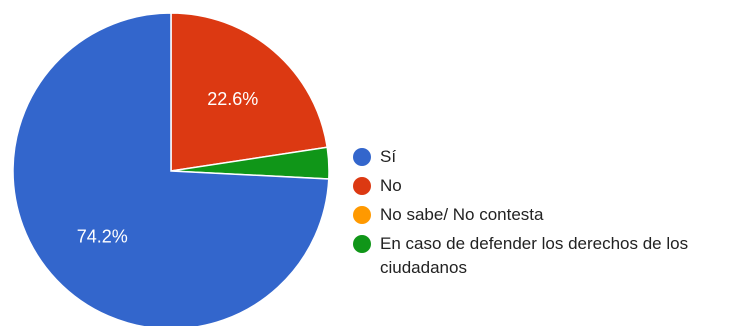  Describe the element at coordinates (391, 185) in the screenshot. I see `legend-label-no: No` at that location.